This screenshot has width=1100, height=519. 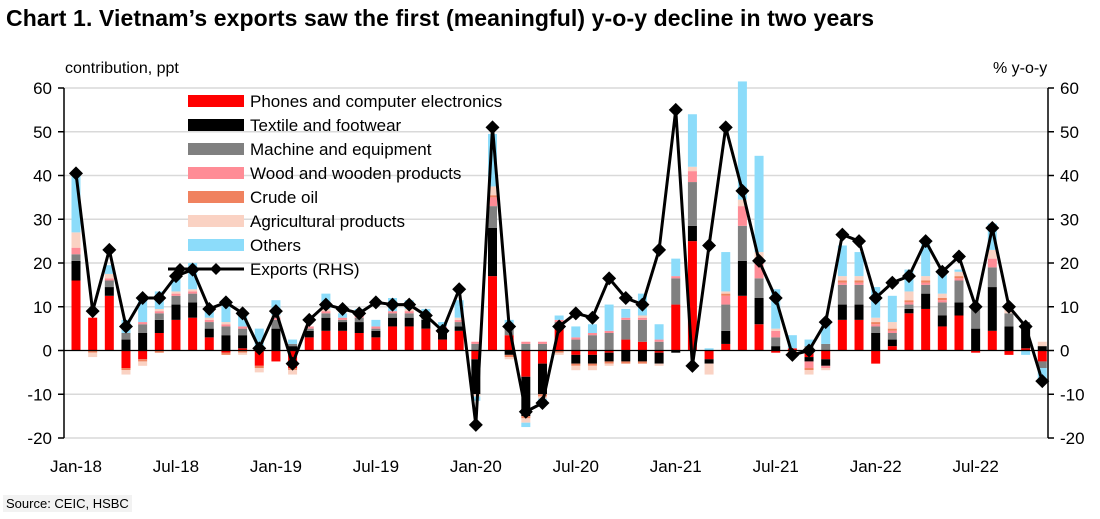 I want to click on legend-swatch, so click(x=216, y=173).